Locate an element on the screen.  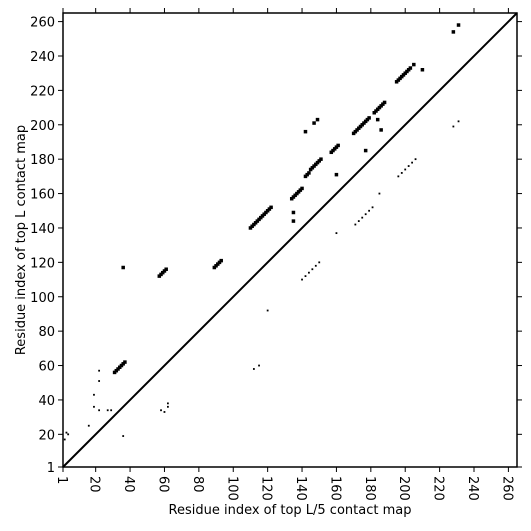
y-axis-label: Residue index of top L contact map is located at coordinates (21, 240).